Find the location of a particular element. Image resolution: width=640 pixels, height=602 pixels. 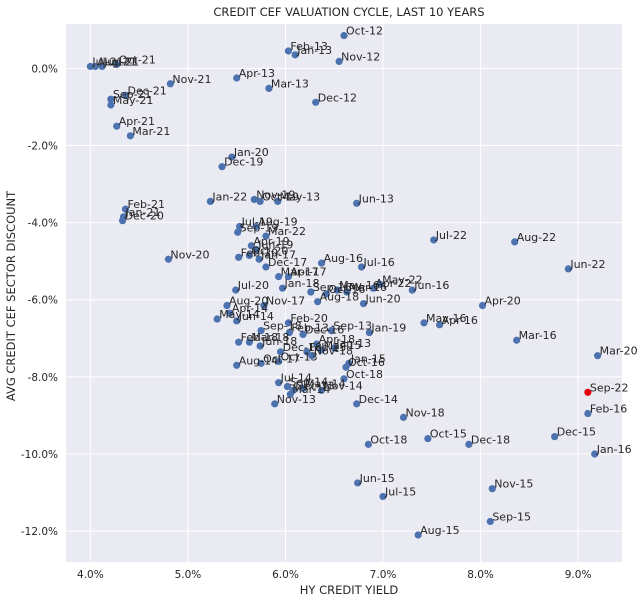

point-label: Dec-18 is located at coordinates (490, 439).